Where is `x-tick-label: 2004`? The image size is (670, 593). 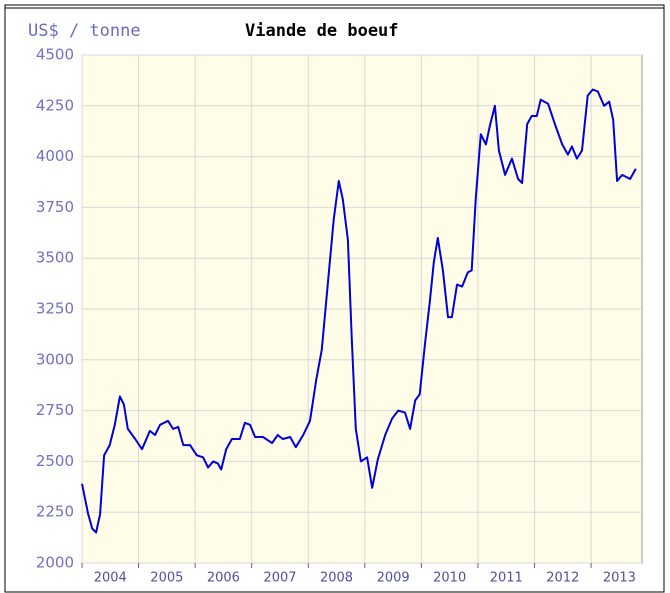 x-tick-label: 2004 is located at coordinates (110, 578).